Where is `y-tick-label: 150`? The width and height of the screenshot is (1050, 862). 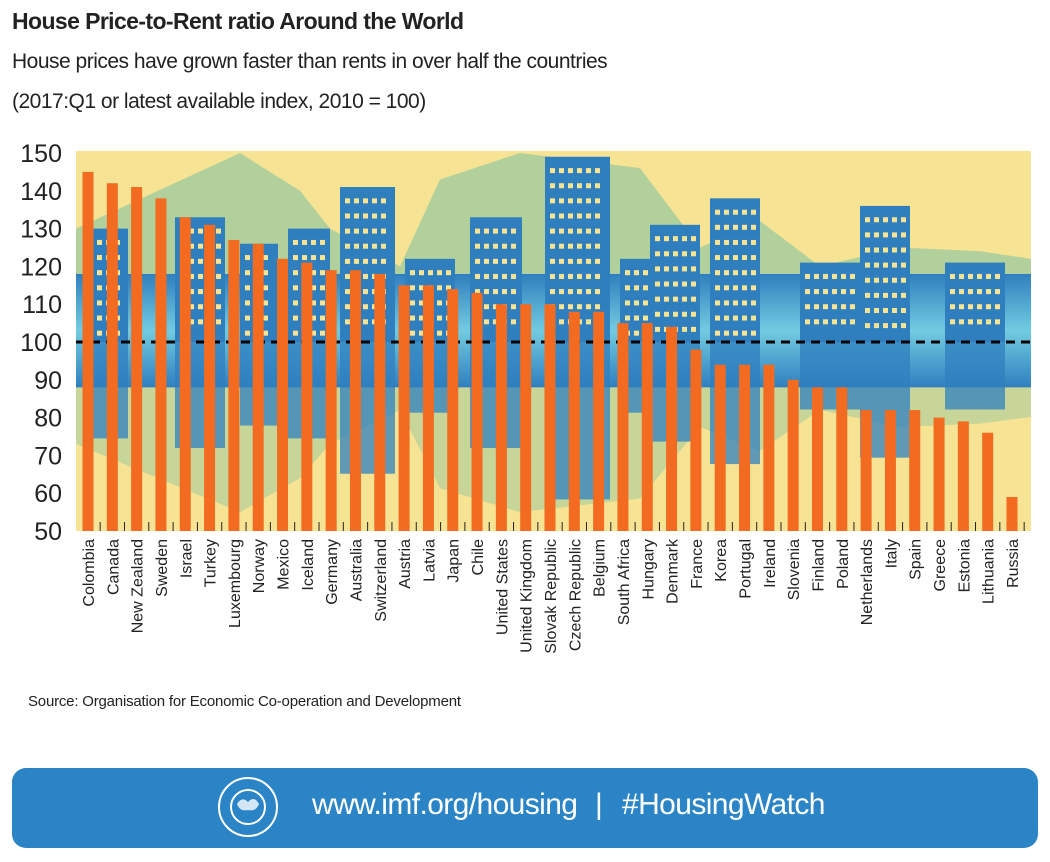 y-tick-label: 150 is located at coordinates (41, 154).